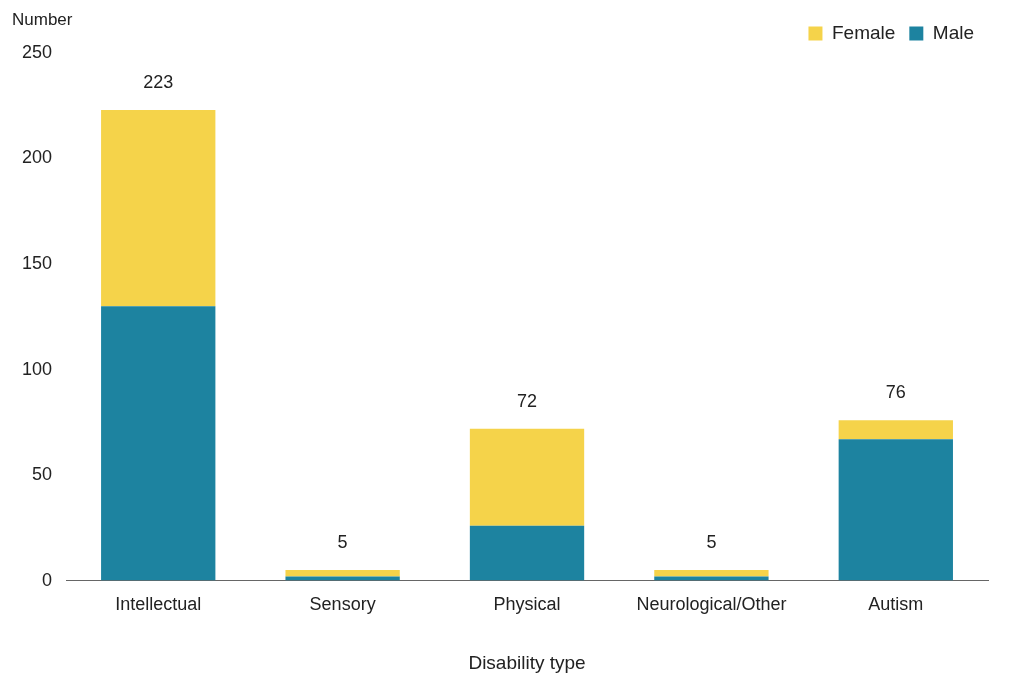 Image resolution: width=1016 pixels, height=691 pixels. I want to click on y-tick-label: 0, so click(47, 579).